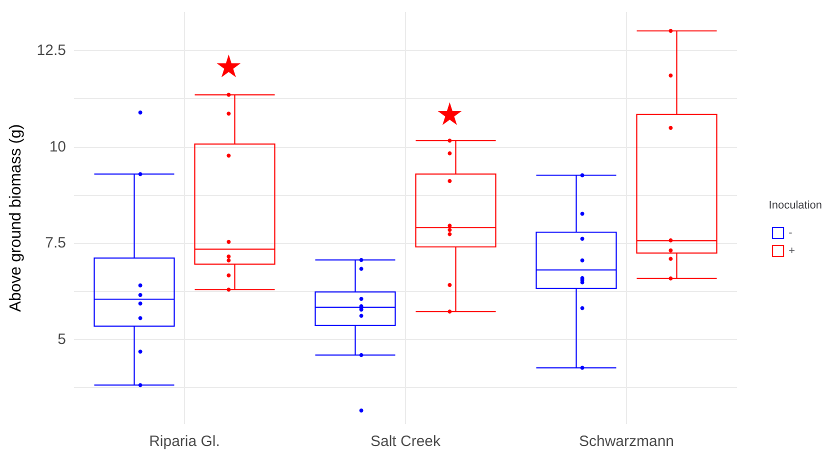 Image resolution: width=822 pixels, height=452 pixels. What do you see at coordinates (626, 441) in the screenshot?
I see `x-tick-label: Schwarzmann` at bounding box center [626, 441].